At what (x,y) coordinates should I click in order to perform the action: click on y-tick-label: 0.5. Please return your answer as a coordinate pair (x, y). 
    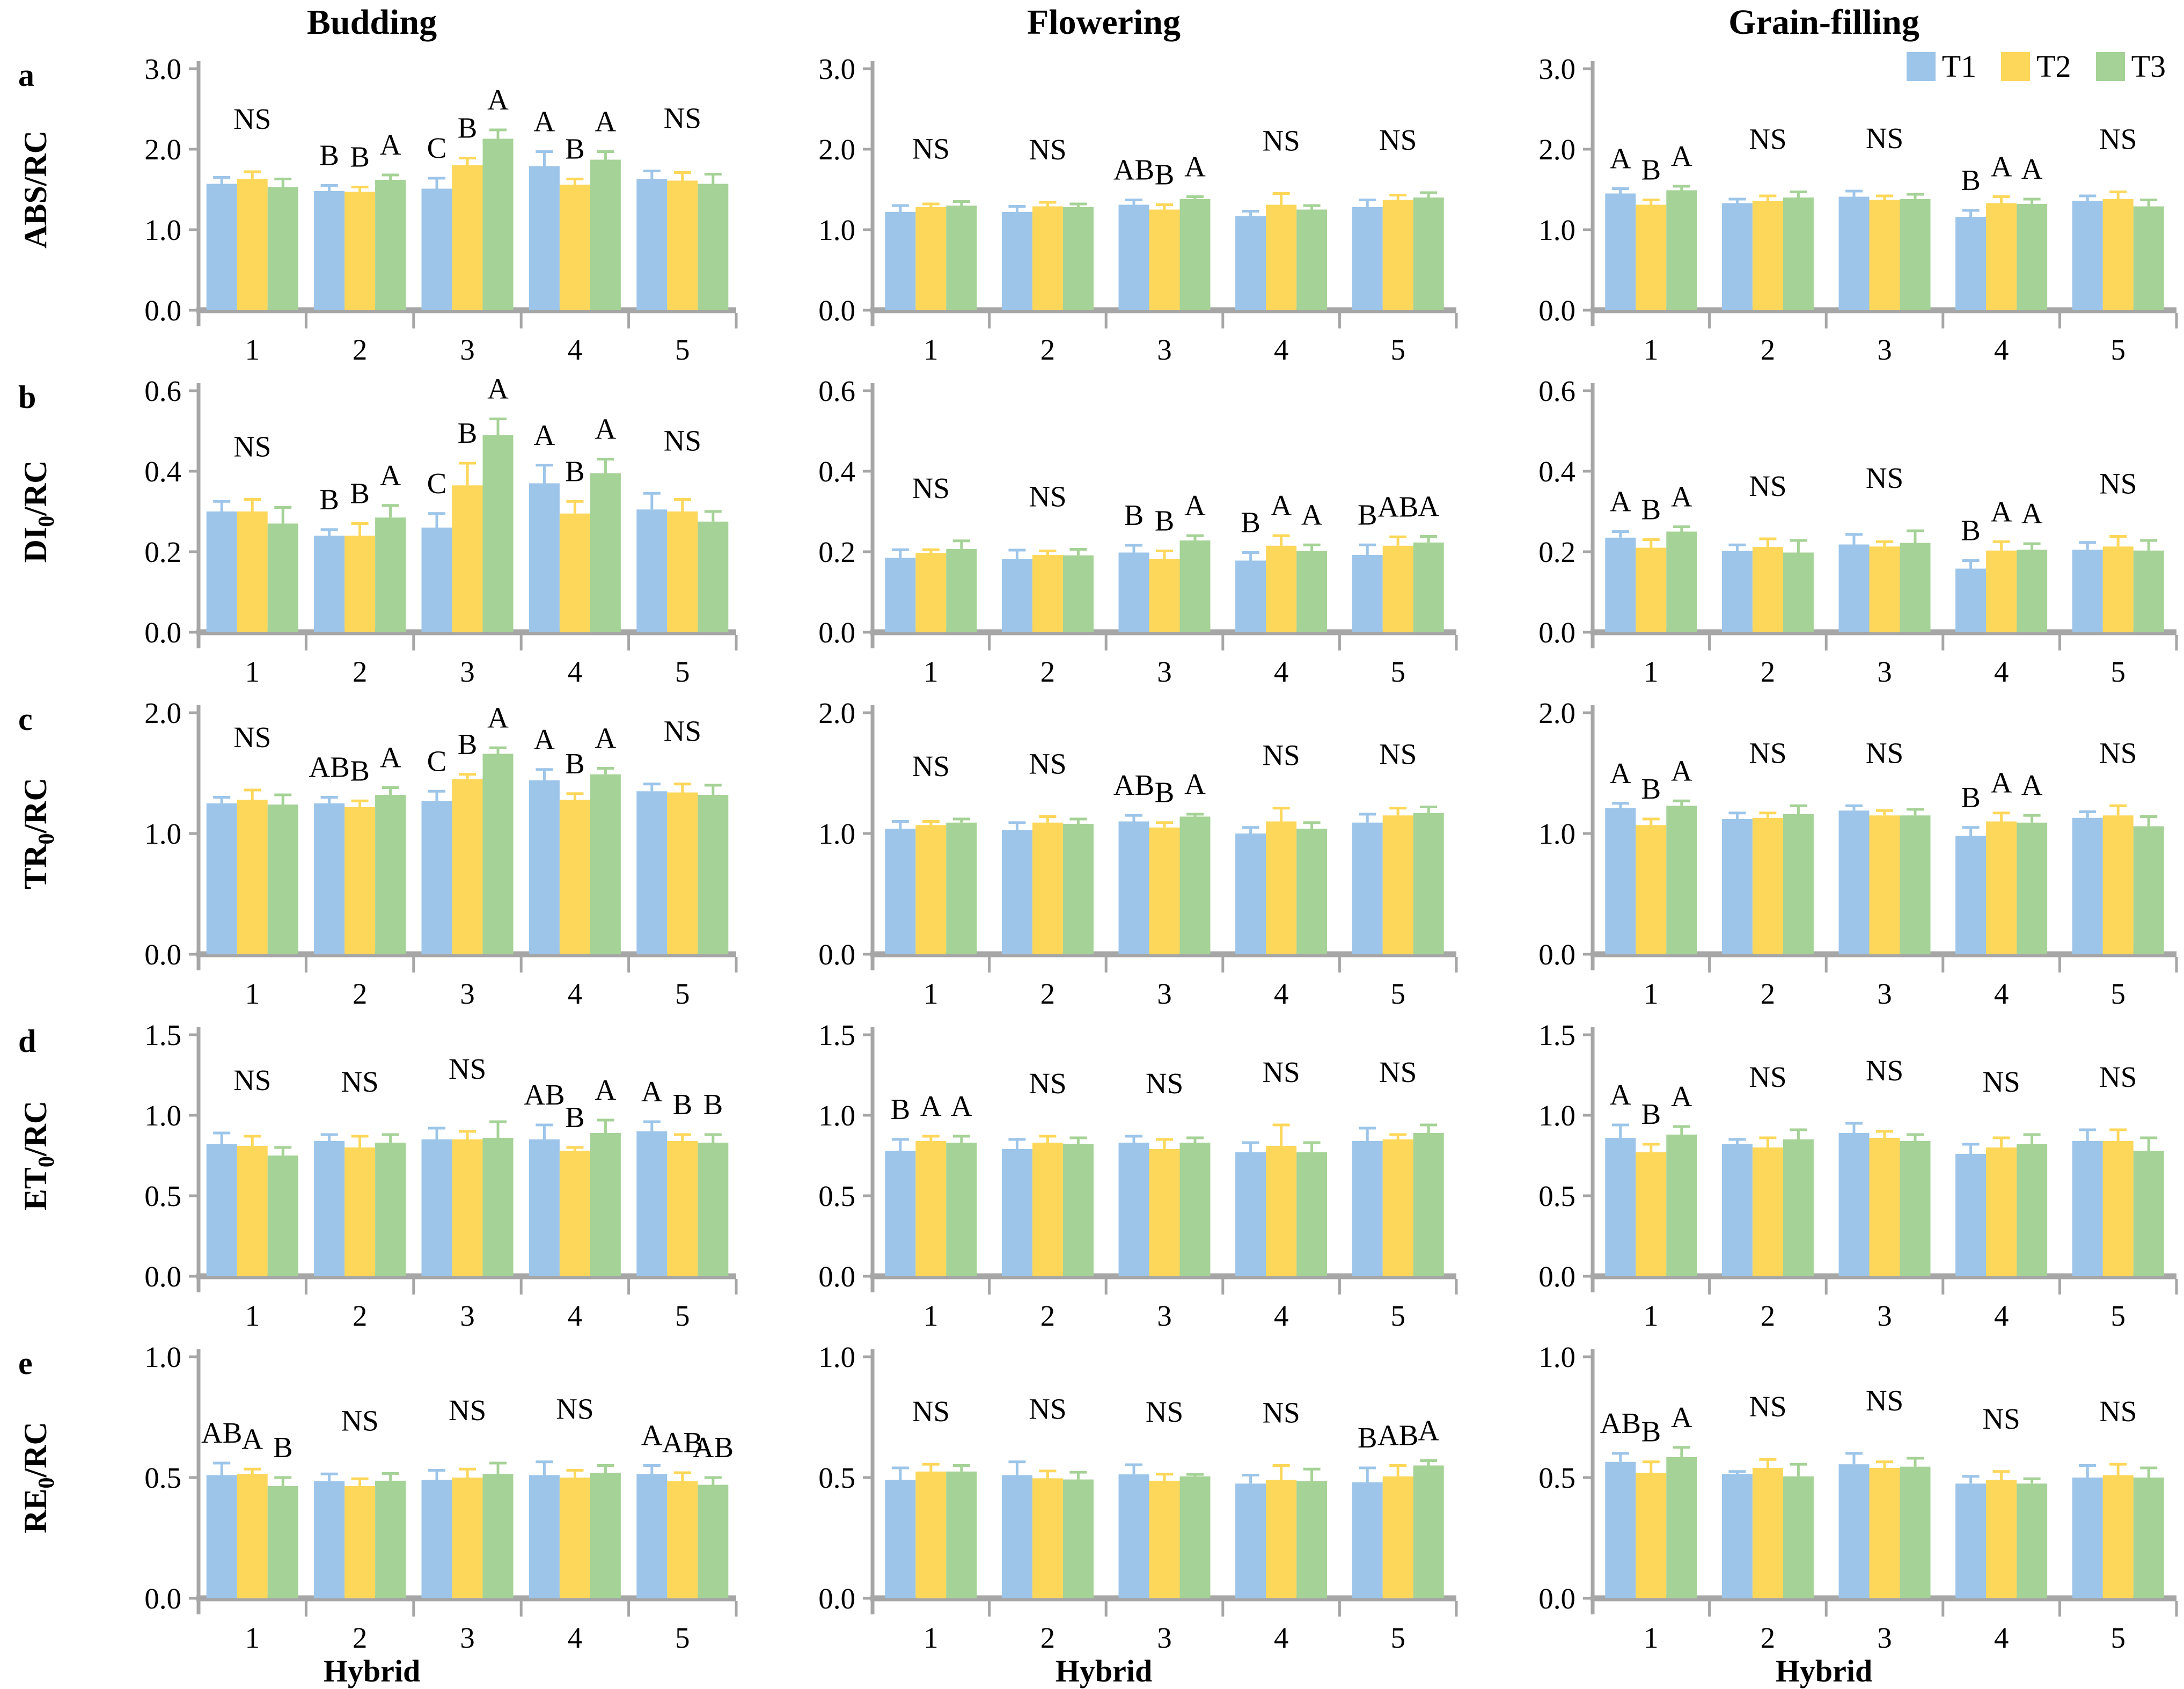
    Looking at the image, I should click on (836, 1477).